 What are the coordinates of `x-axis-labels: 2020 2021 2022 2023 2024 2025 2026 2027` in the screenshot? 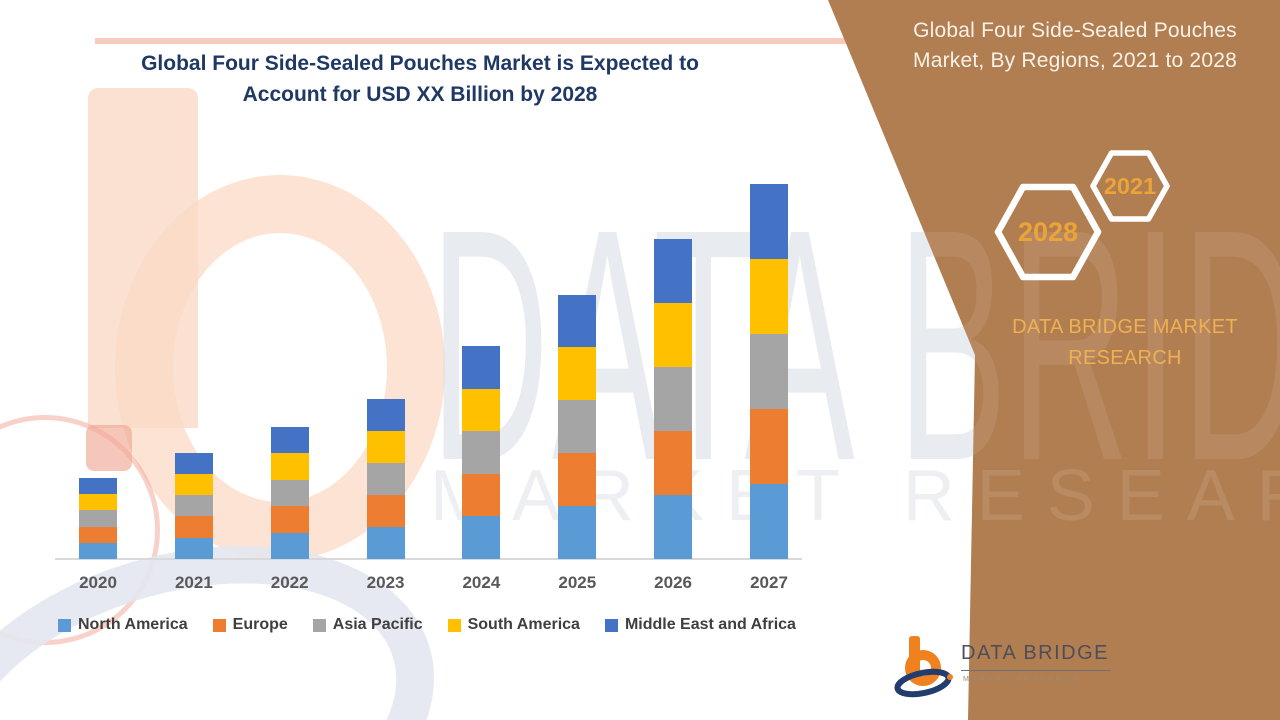 It's located at (431, 586).